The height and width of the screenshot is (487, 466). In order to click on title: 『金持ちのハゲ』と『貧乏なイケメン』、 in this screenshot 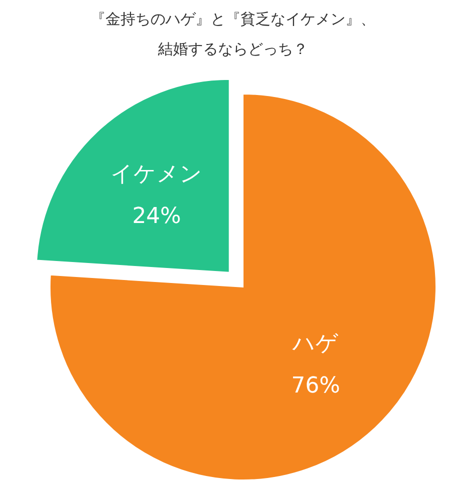, I will do `click(233, 19)`.